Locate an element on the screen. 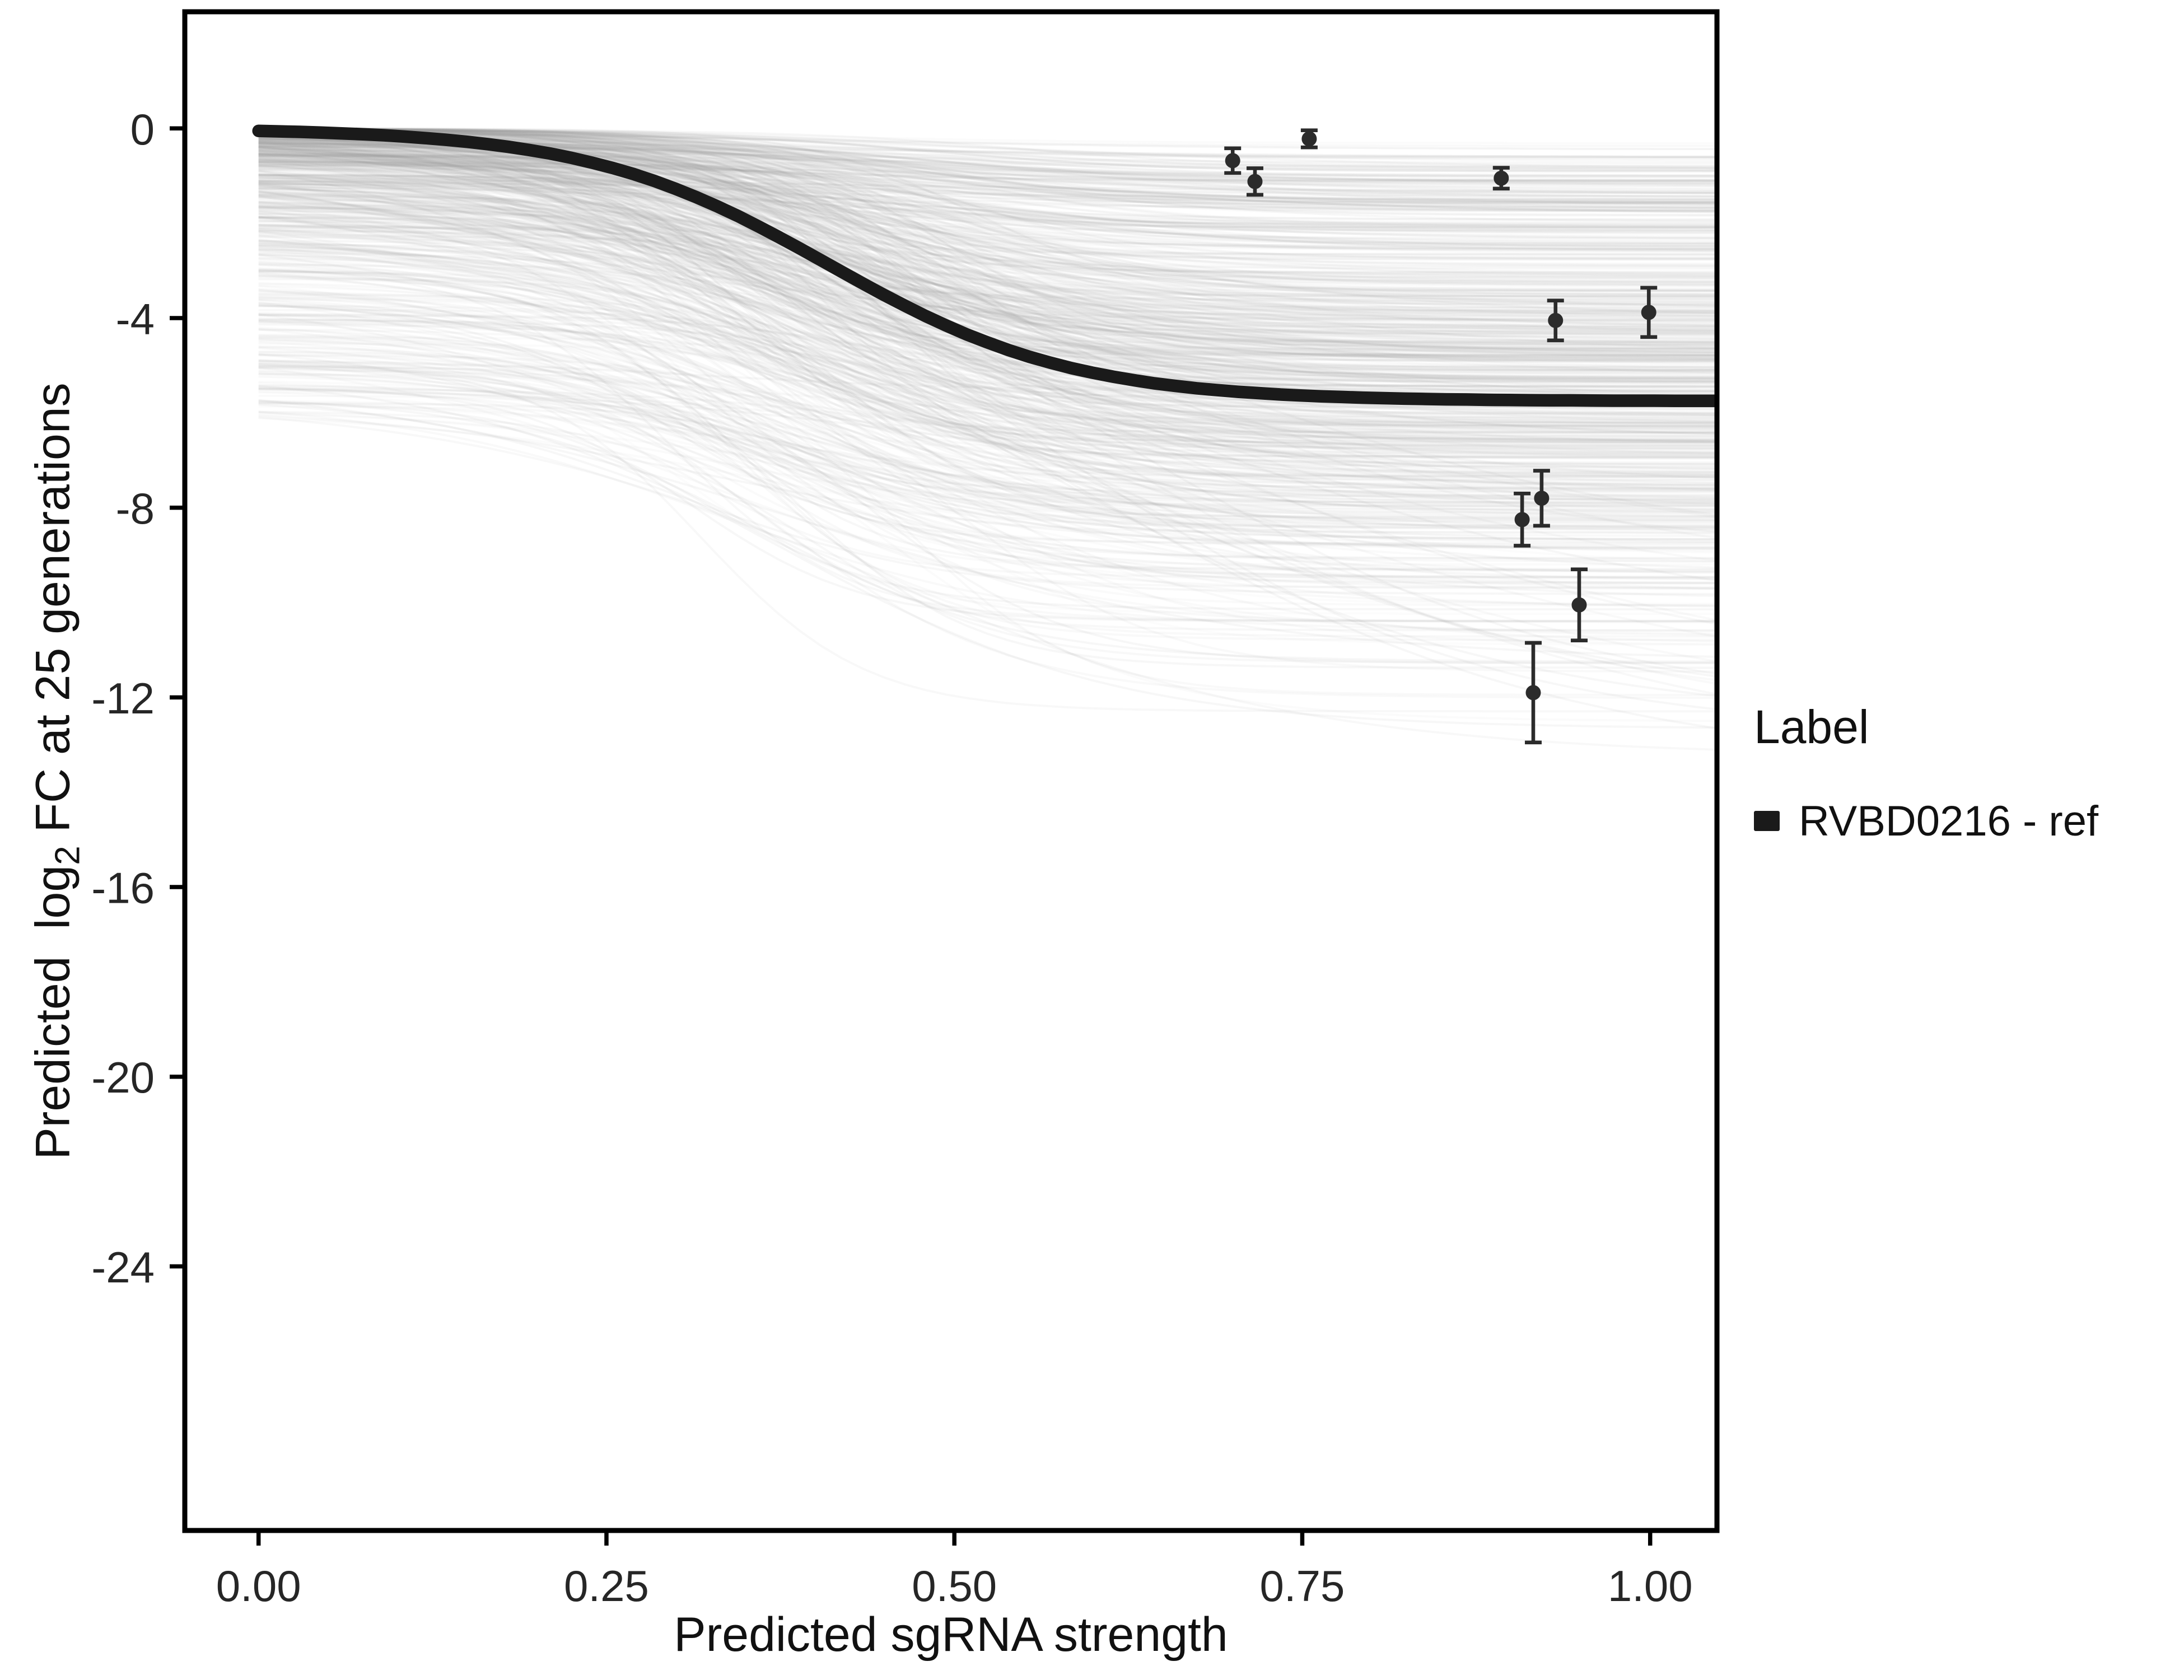 This screenshot has width=2184, height=1680. legend-entry: RVBD0216 - ref is located at coordinates (1927, 821).